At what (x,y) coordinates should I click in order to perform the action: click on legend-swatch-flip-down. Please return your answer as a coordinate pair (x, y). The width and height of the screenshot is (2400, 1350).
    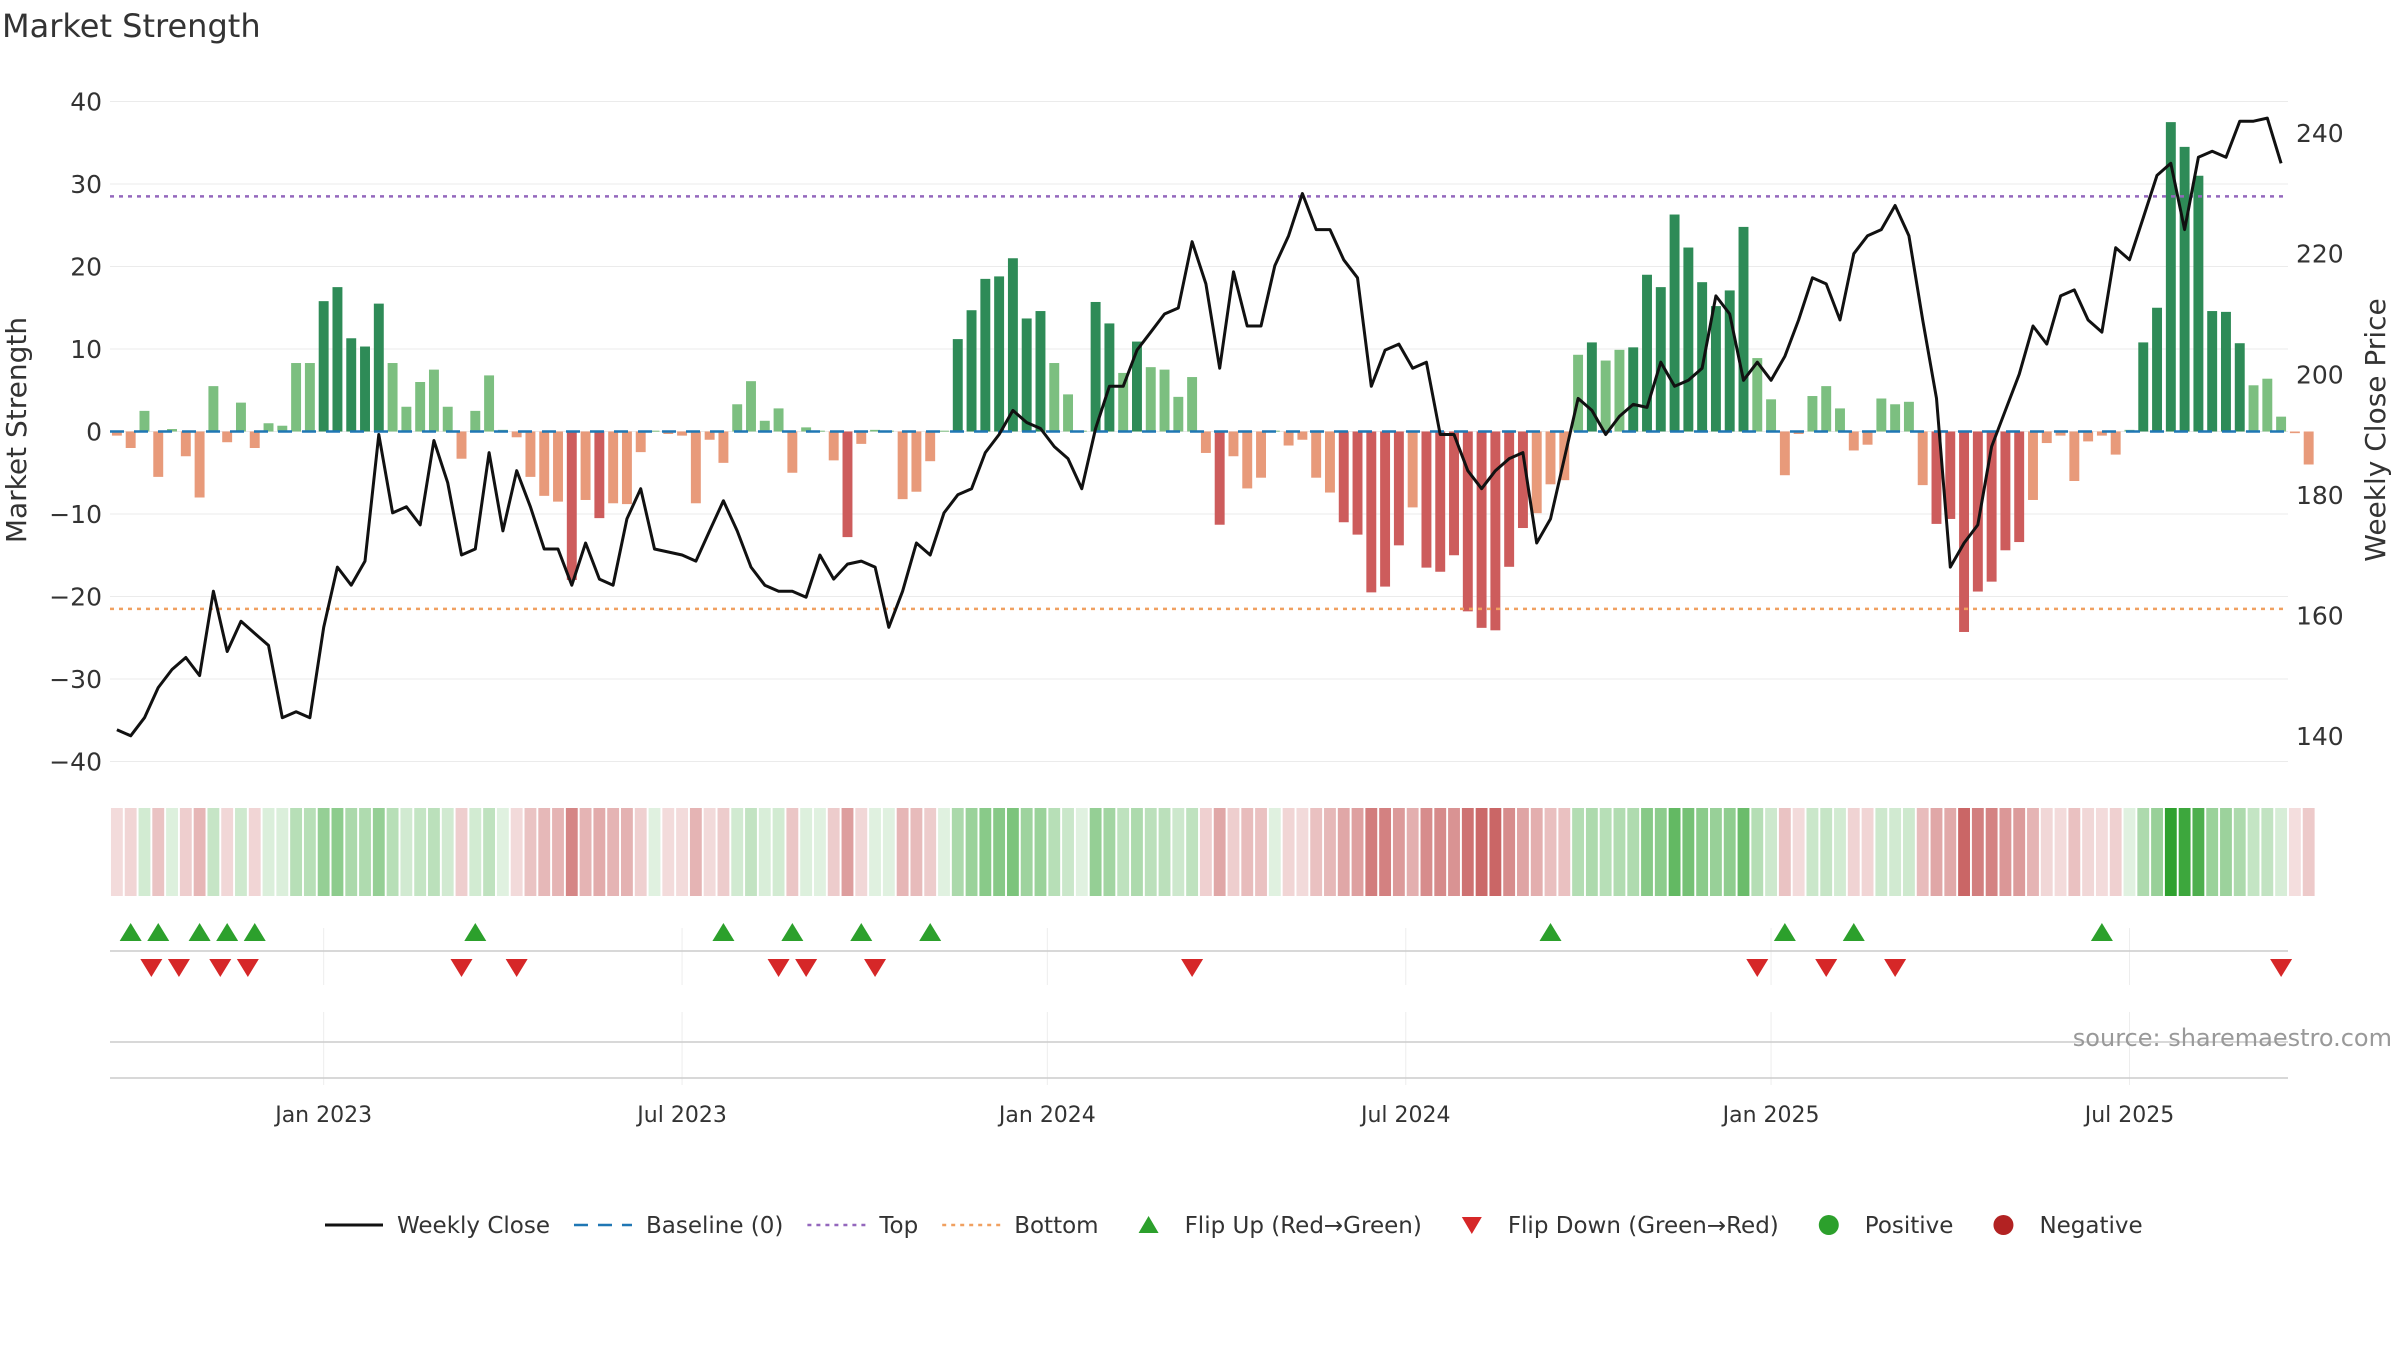
    Looking at the image, I should click on (1471, 1225).